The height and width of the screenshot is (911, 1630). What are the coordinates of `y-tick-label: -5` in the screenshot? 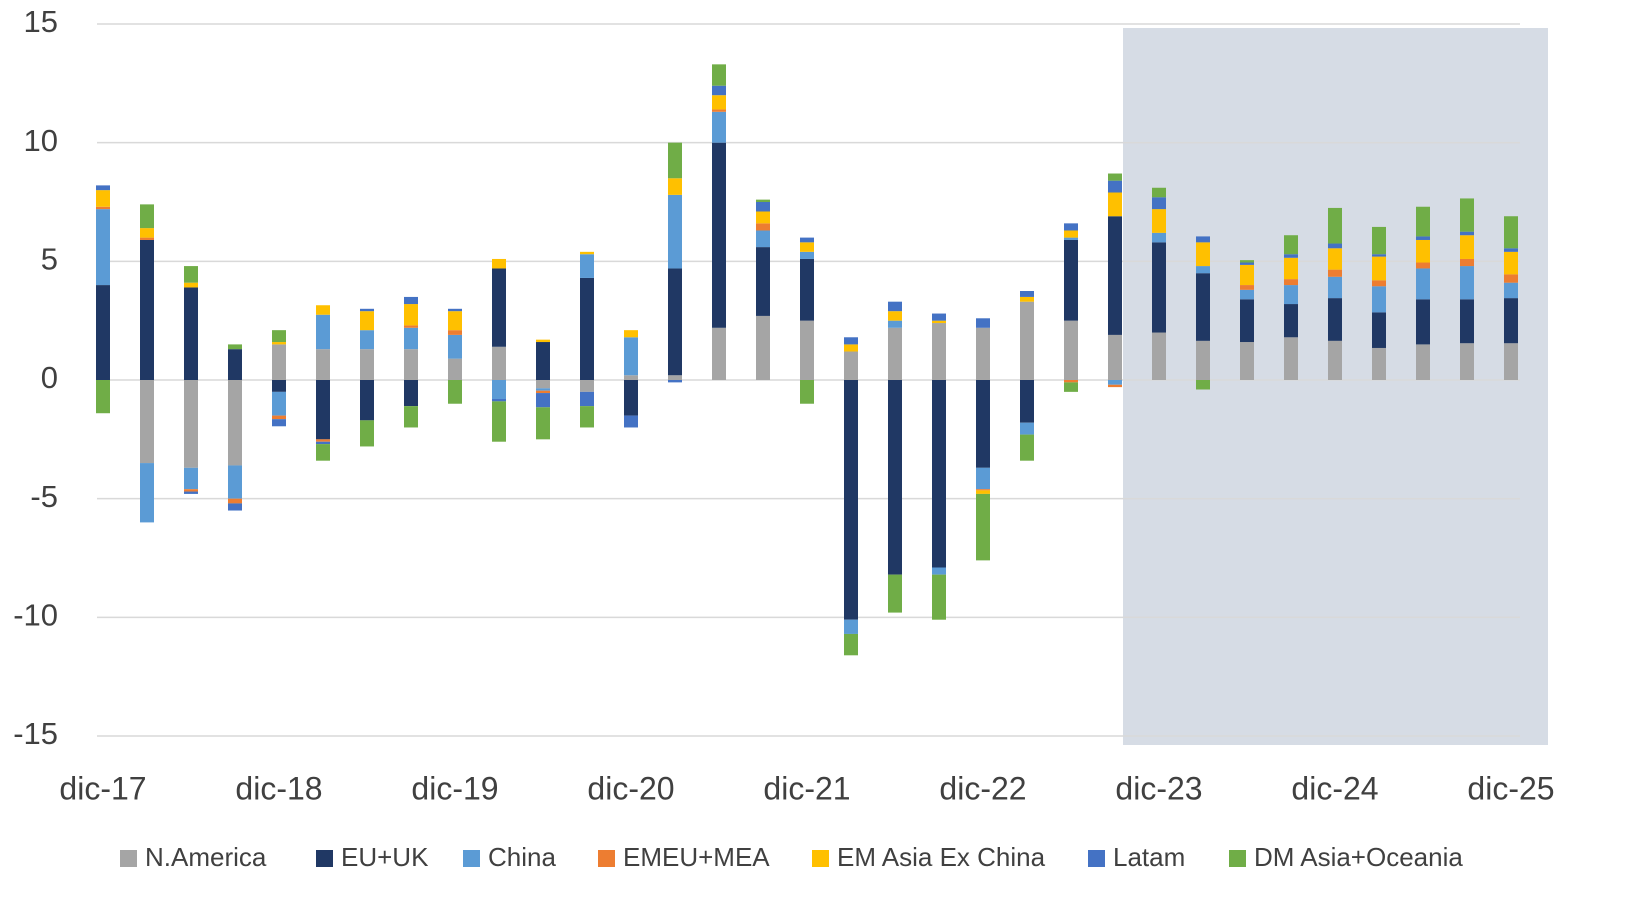 It's located at (44, 496).